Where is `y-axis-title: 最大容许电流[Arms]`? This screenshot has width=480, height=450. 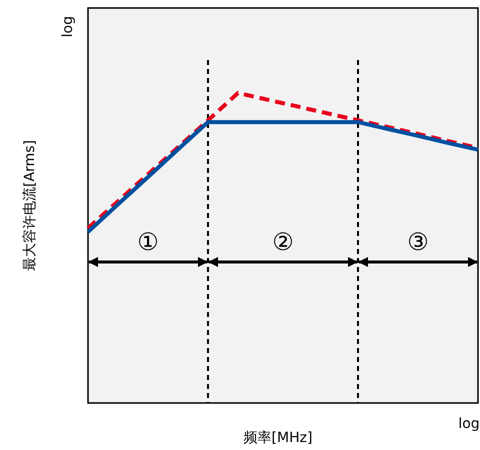
y-axis-title: 最大容许电流[Arms] is located at coordinates (30, 205).